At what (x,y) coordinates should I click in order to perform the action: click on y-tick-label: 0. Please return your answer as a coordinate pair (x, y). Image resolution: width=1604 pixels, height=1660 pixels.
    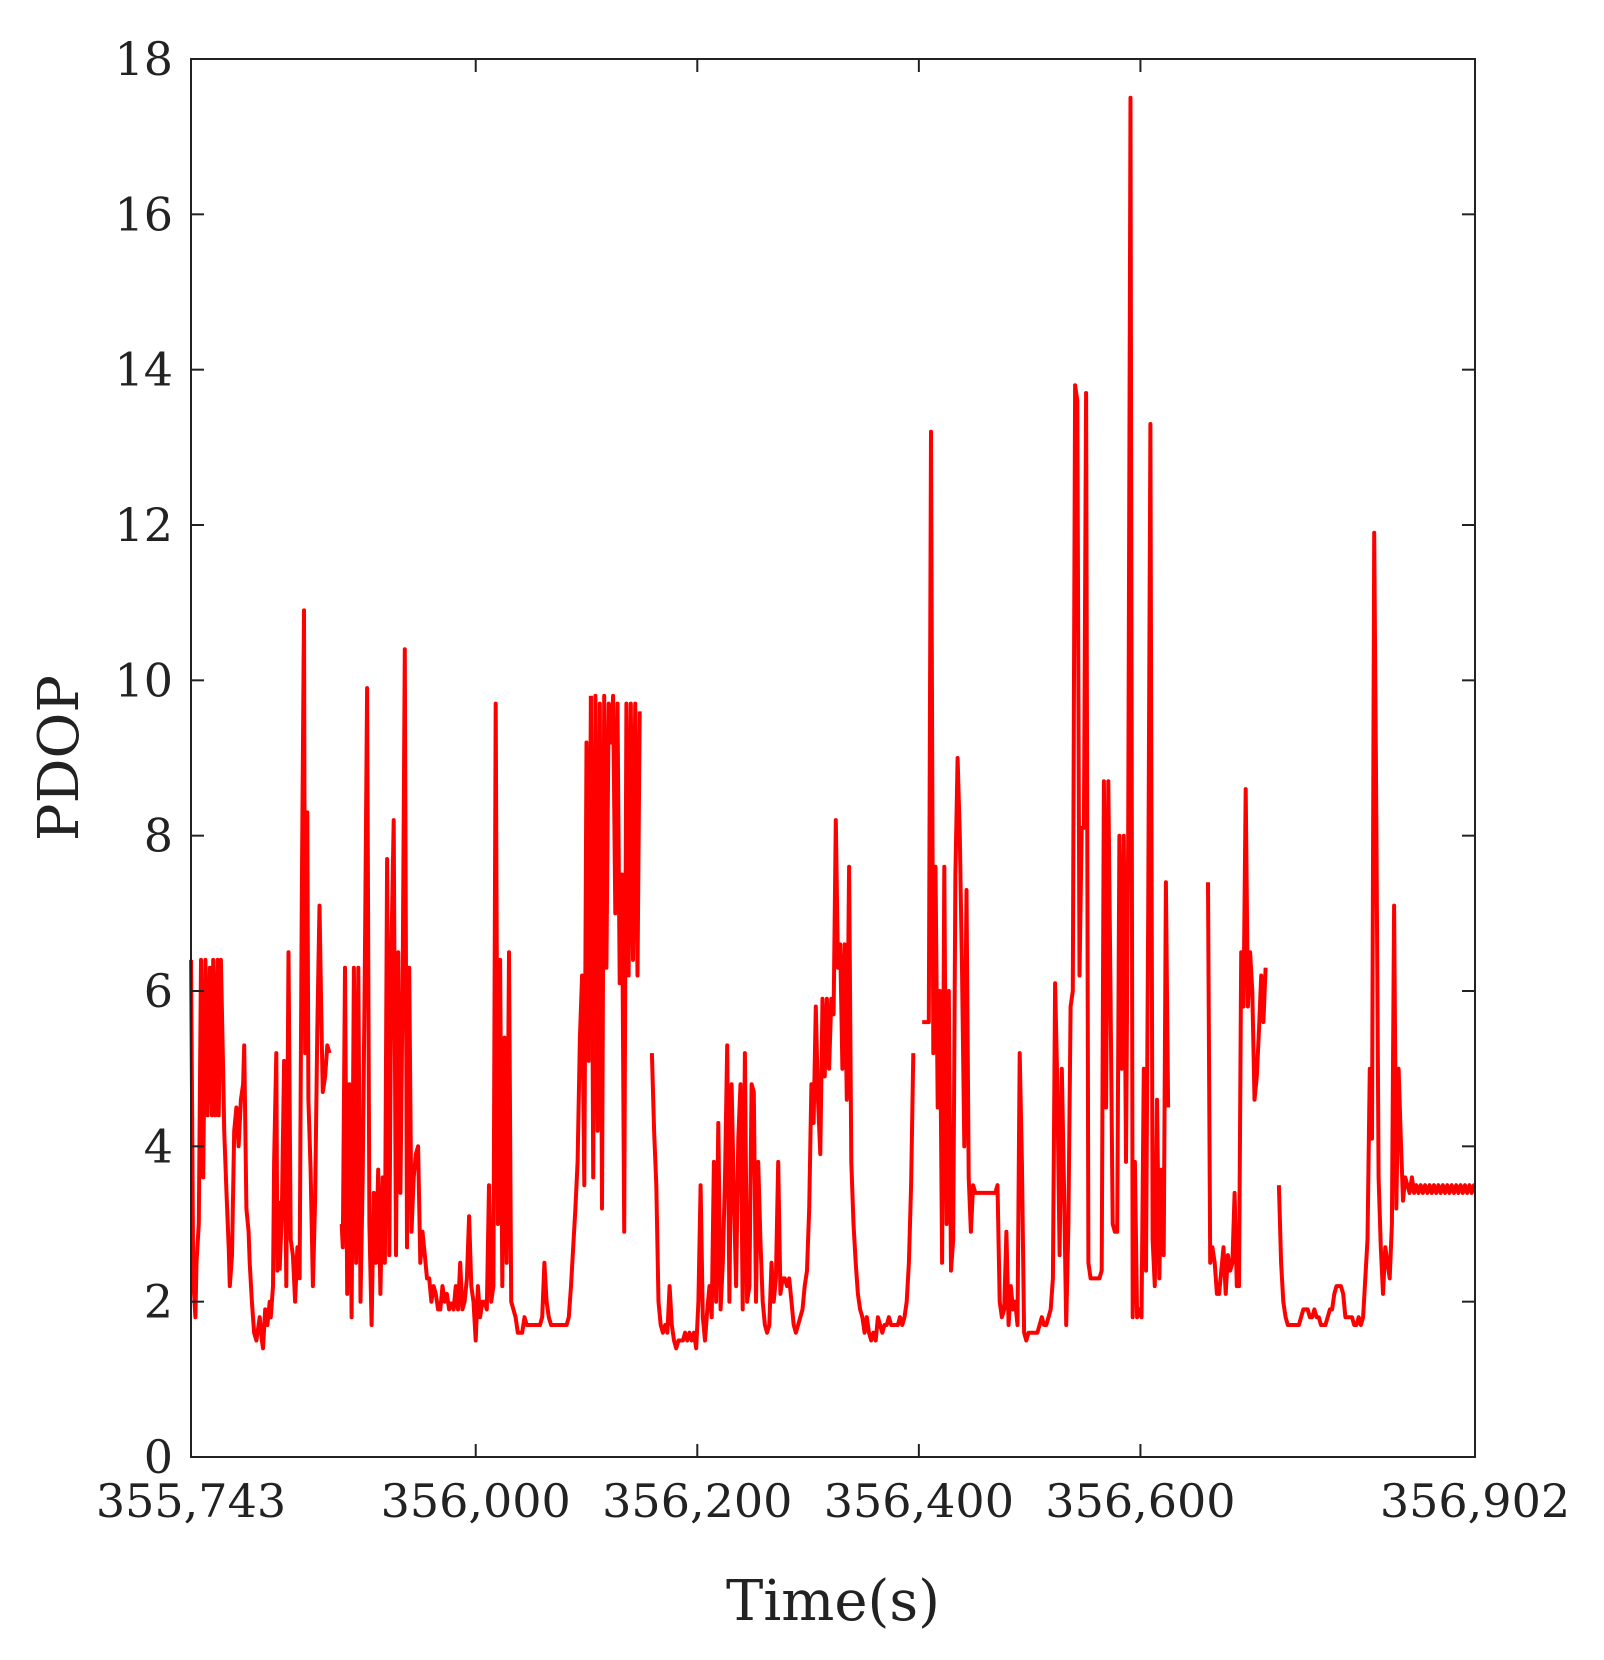
    Looking at the image, I should click on (158, 1457).